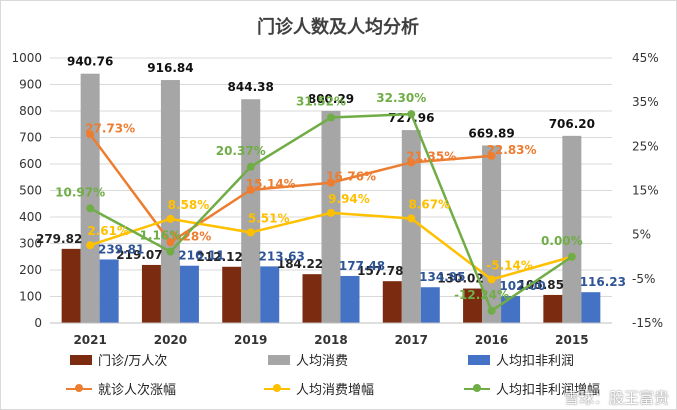  I want to click on line-label-0-2016: 22.83%, so click(512, 150).